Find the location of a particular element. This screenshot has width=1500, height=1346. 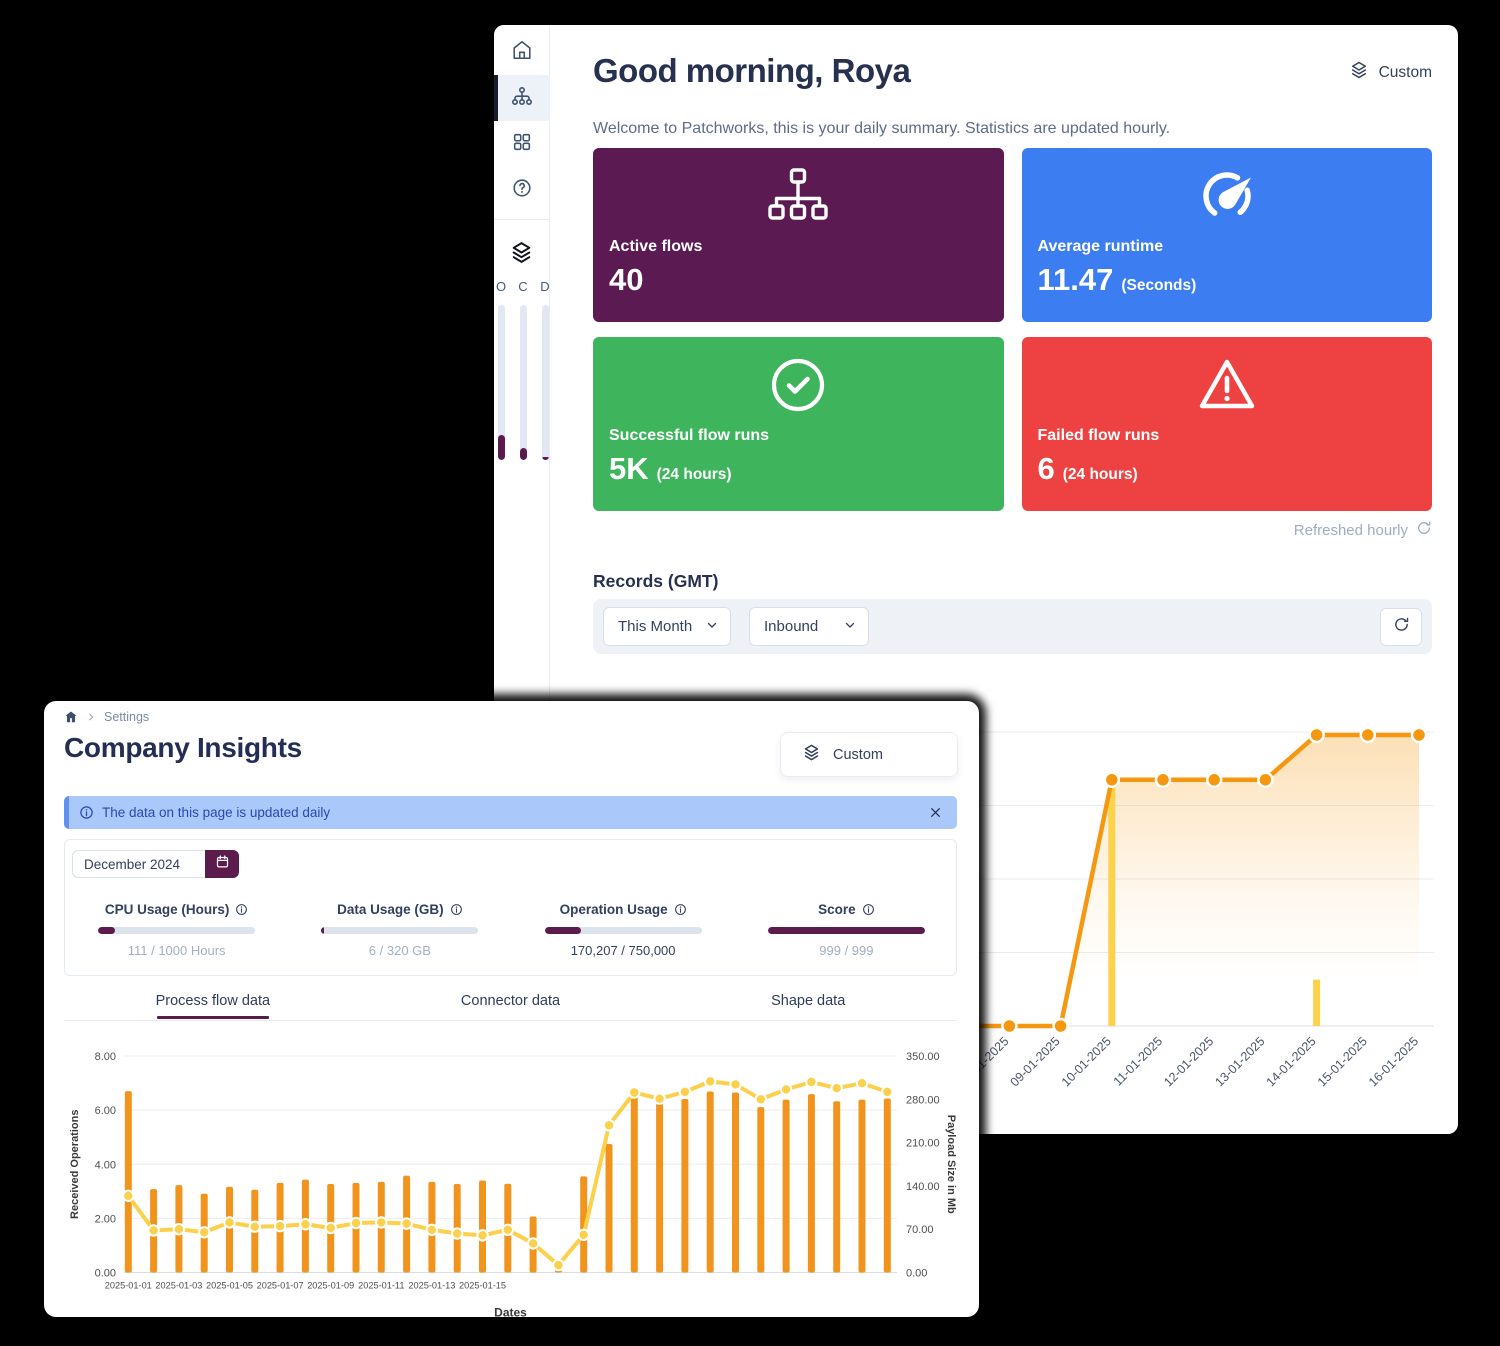

meter-cpu-usage: CPU Usage (Hours) 111 / 1000 Hours is located at coordinates (176, 929).